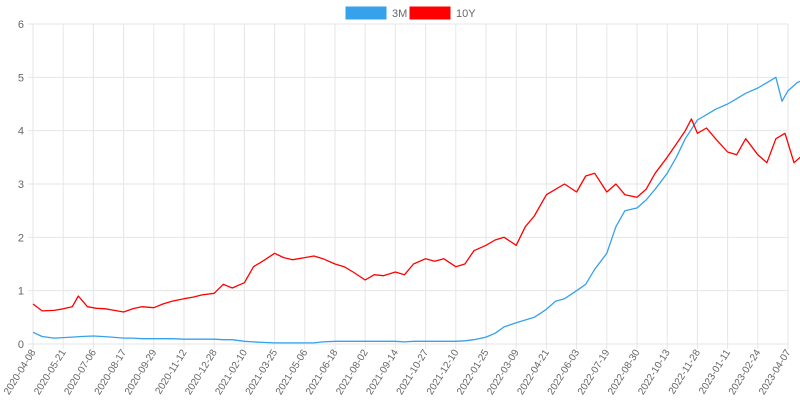  I want to click on y-tick-label: 6, so click(21, 25).